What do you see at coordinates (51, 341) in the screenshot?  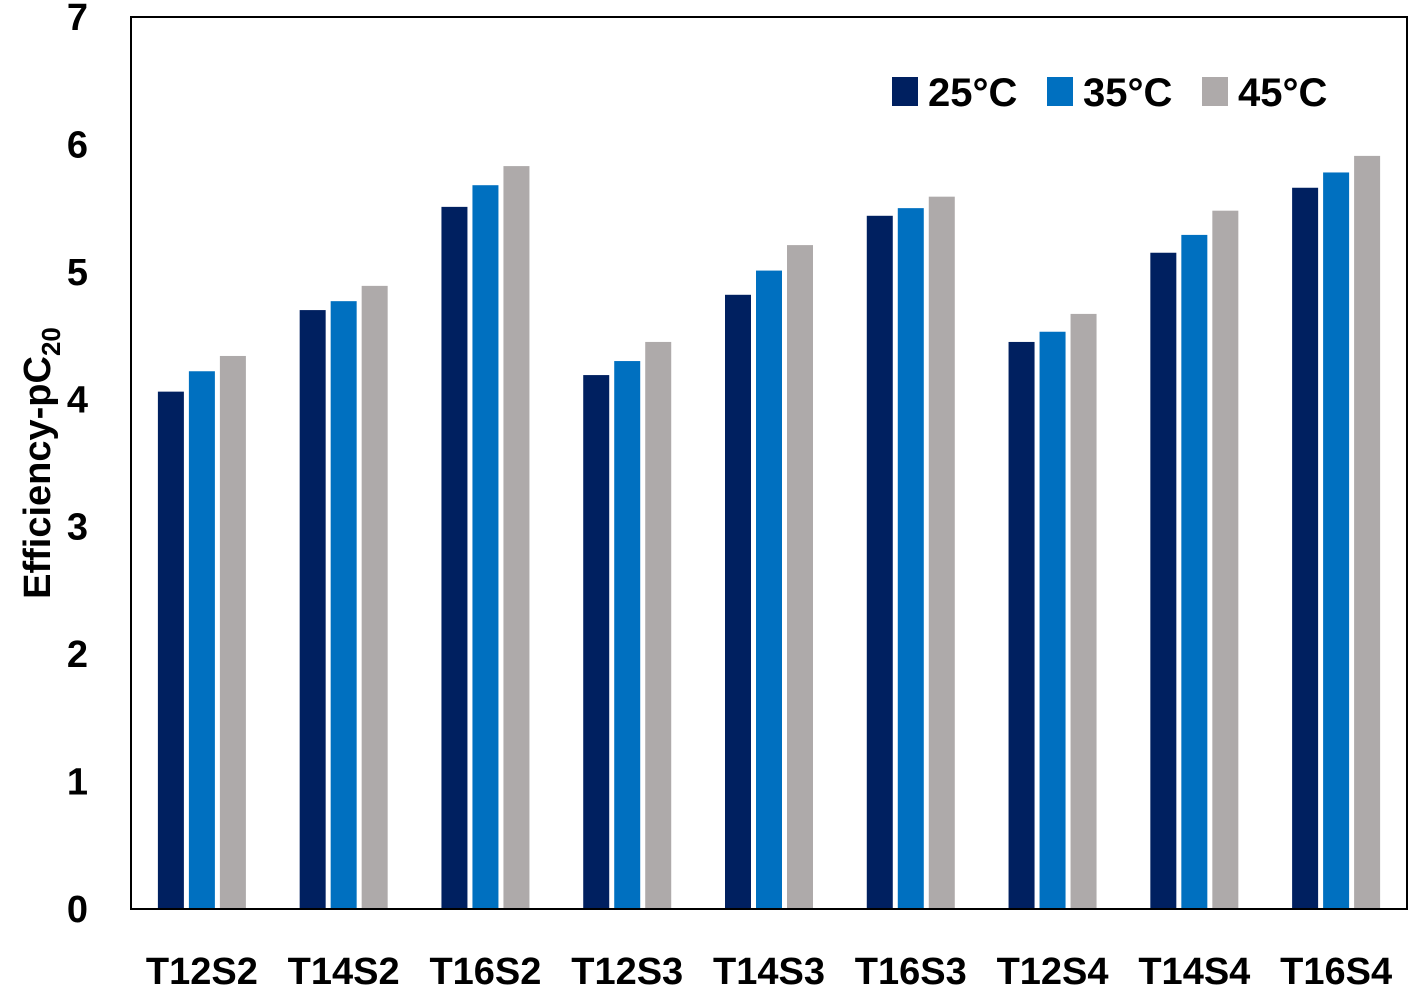 I see `y-axis-label-subscript: 20` at bounding box center [51, 341].